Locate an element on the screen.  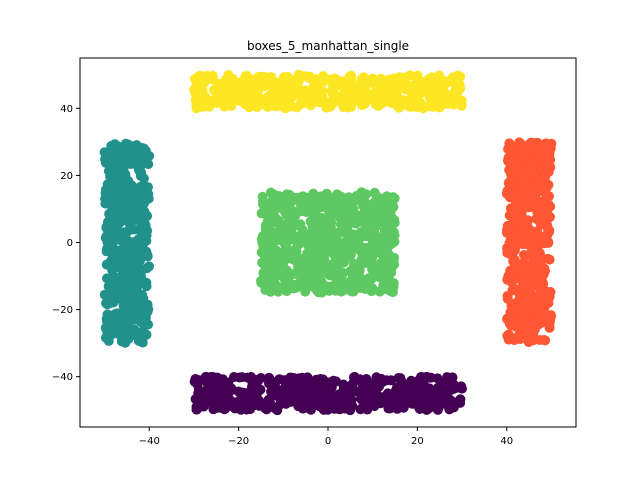
y-tick-label: 20 is located at coordinates (66, 176).